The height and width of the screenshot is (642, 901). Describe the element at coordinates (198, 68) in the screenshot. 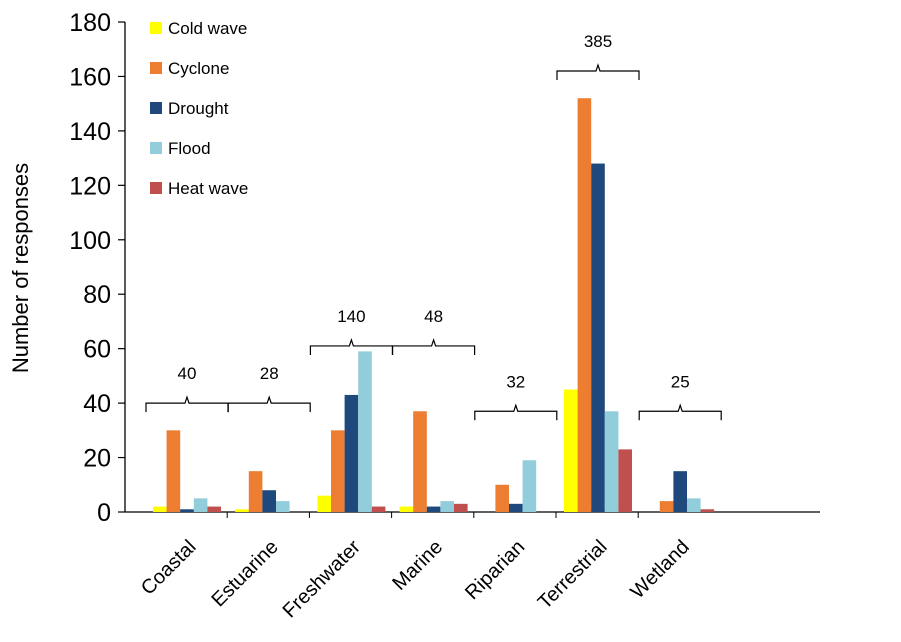

I see `legend-label: Cyclone` at that location.